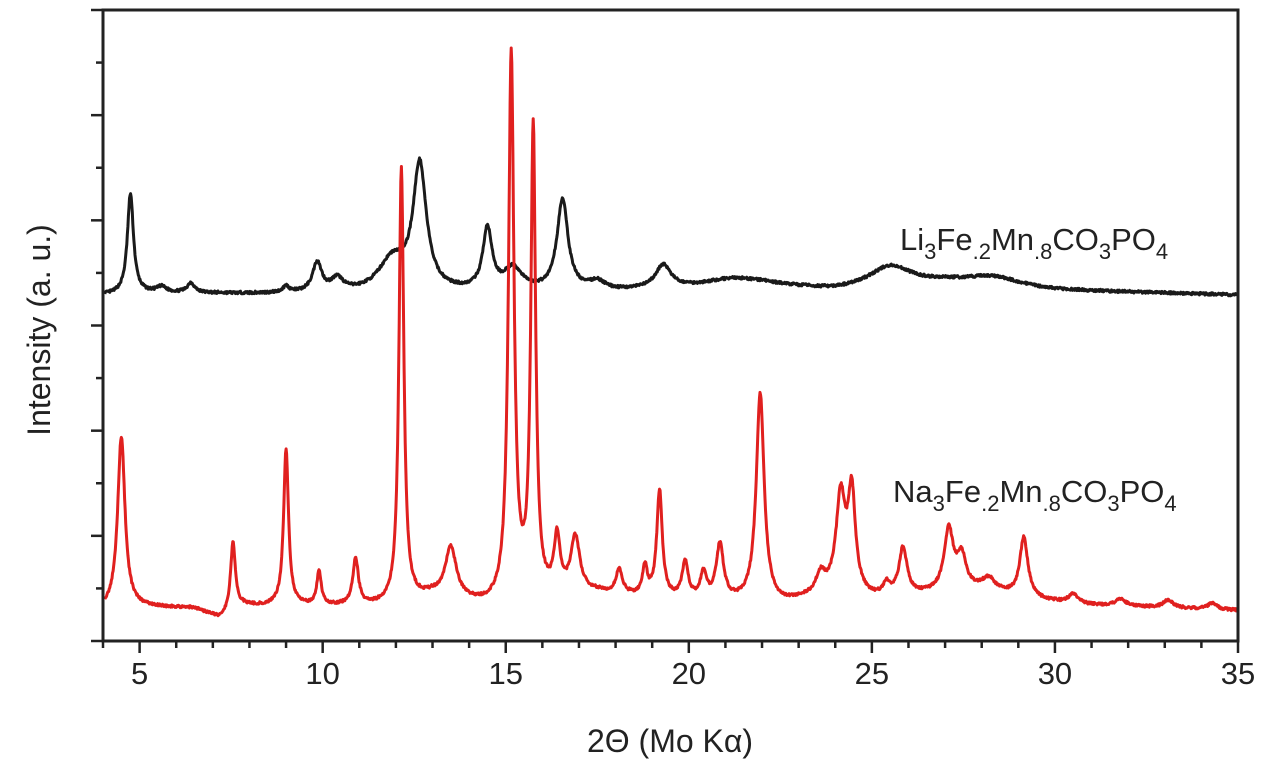  What do you see at coordinates (322, 673) in the screenshot?
I see `x-tick-label: 10` at bounding box center [322, 673].